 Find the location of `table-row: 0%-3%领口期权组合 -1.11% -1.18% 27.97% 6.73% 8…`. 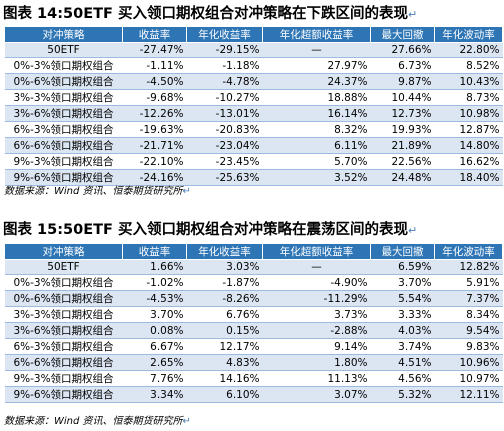

table-row: 0%-3%领口期权组合 -1.11% -1.18% 27.97% 6.73% 8… is located at coordinates (253, 65).